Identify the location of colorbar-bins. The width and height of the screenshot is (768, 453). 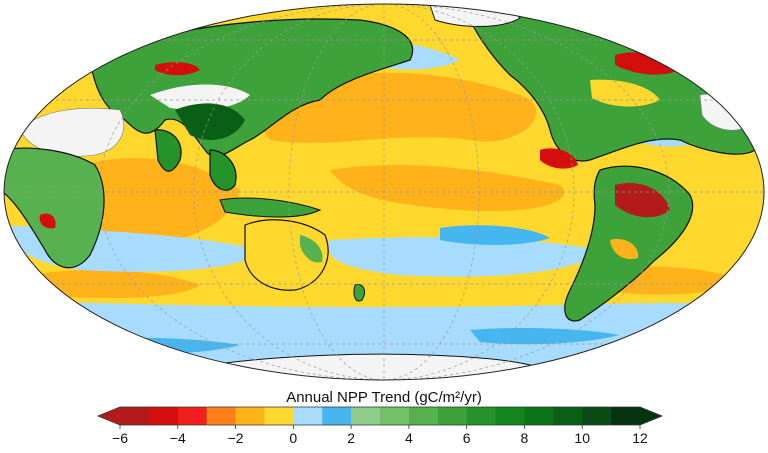
(380, 416).